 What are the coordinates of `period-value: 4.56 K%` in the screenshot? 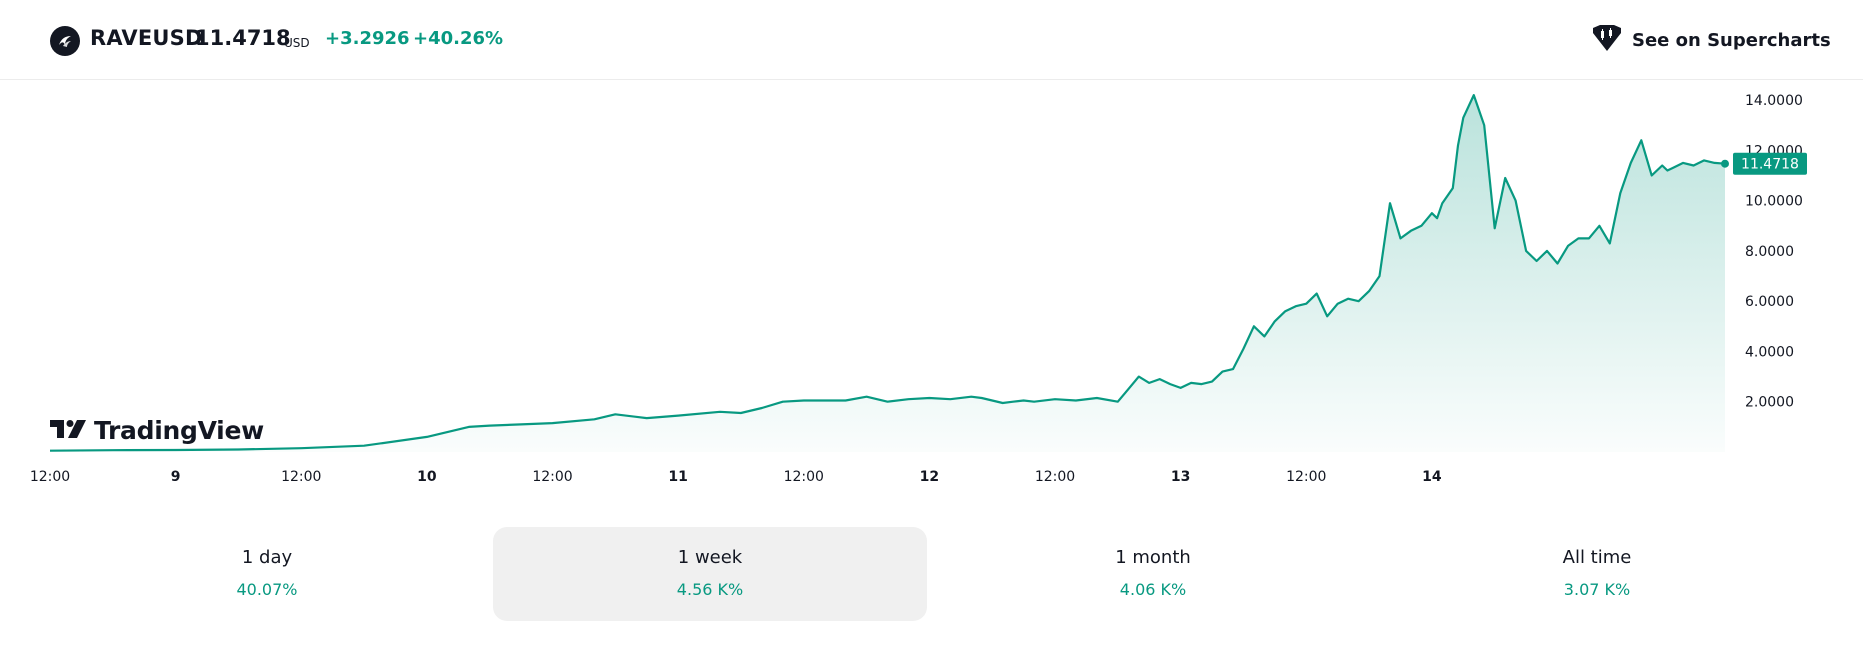 It's located at (710, 589).